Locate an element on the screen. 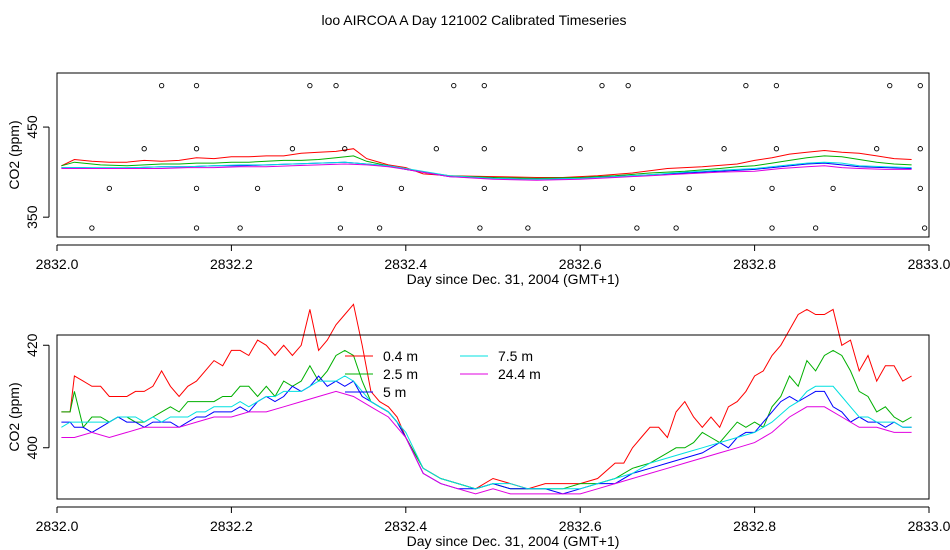 The image size is (950, 550). y-tick-label: 450 is located at coordinates (32, 127).